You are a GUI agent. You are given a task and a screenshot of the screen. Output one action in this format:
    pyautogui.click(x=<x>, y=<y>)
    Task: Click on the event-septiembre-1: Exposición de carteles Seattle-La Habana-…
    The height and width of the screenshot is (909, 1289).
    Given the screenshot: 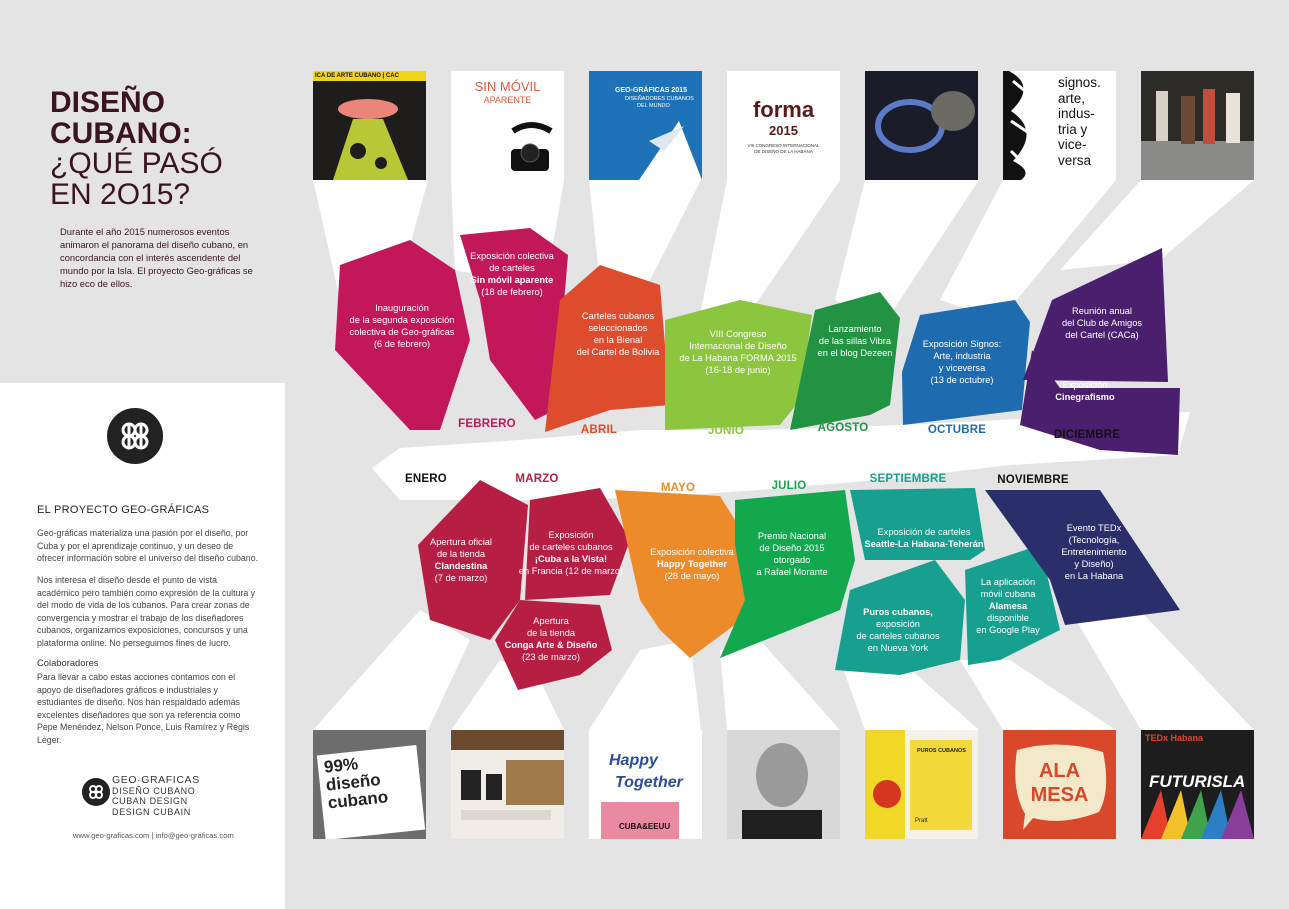 What is the action you would take?
    pyautogui.click(x=924, y=538)
    